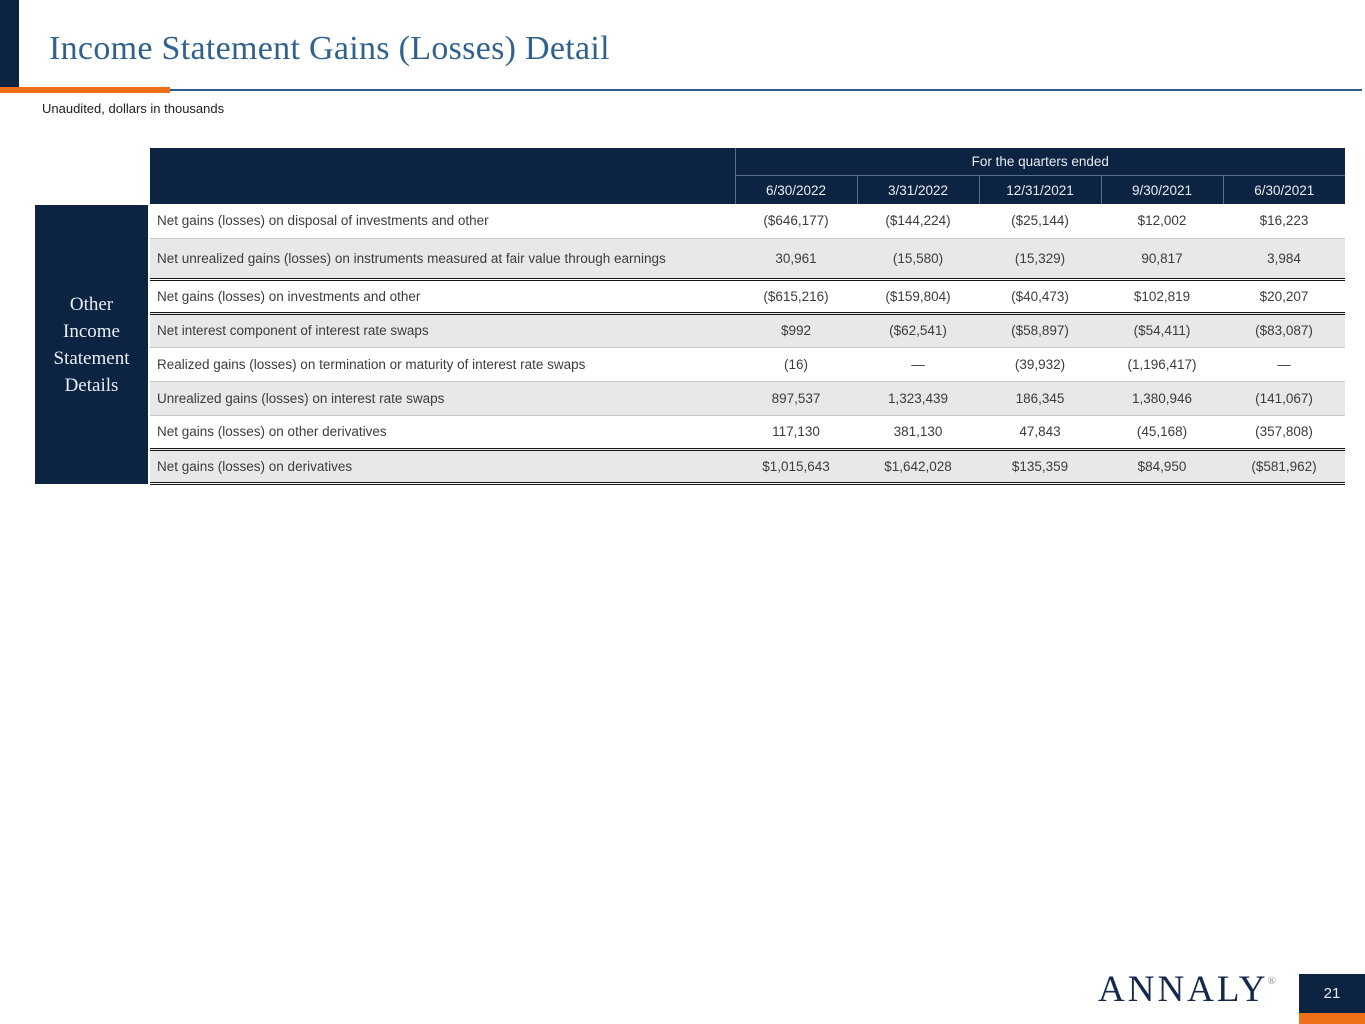  What do you see at coordinates (1162, 466) in the screenshot?
I see `row-value: $84,950` at bounding box center [1162, 466].